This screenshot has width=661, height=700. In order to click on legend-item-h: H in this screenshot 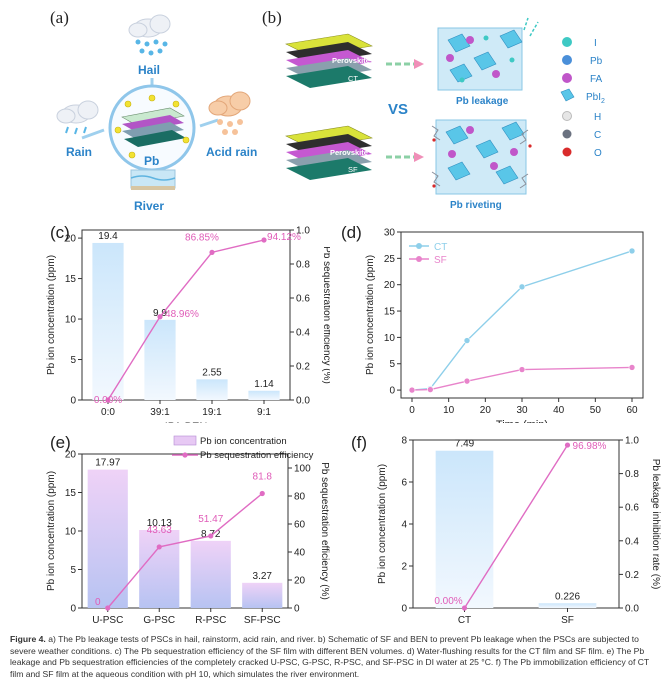, I will do `click(581, 117)`.